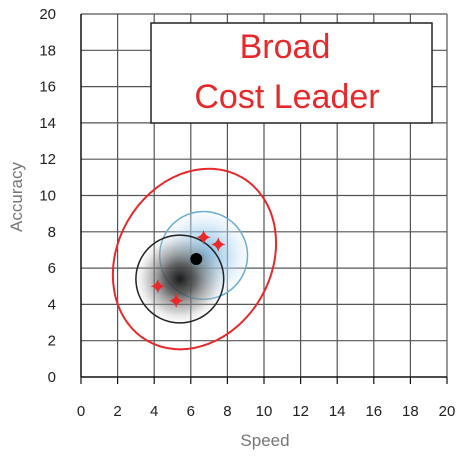 Image resolution: width=470 pixels, height=460 pixels. What do you see at coordinates (286, 97) in the screenshot?
I see `title-line-2: Cost Leader` at bounding box center [286, 97].